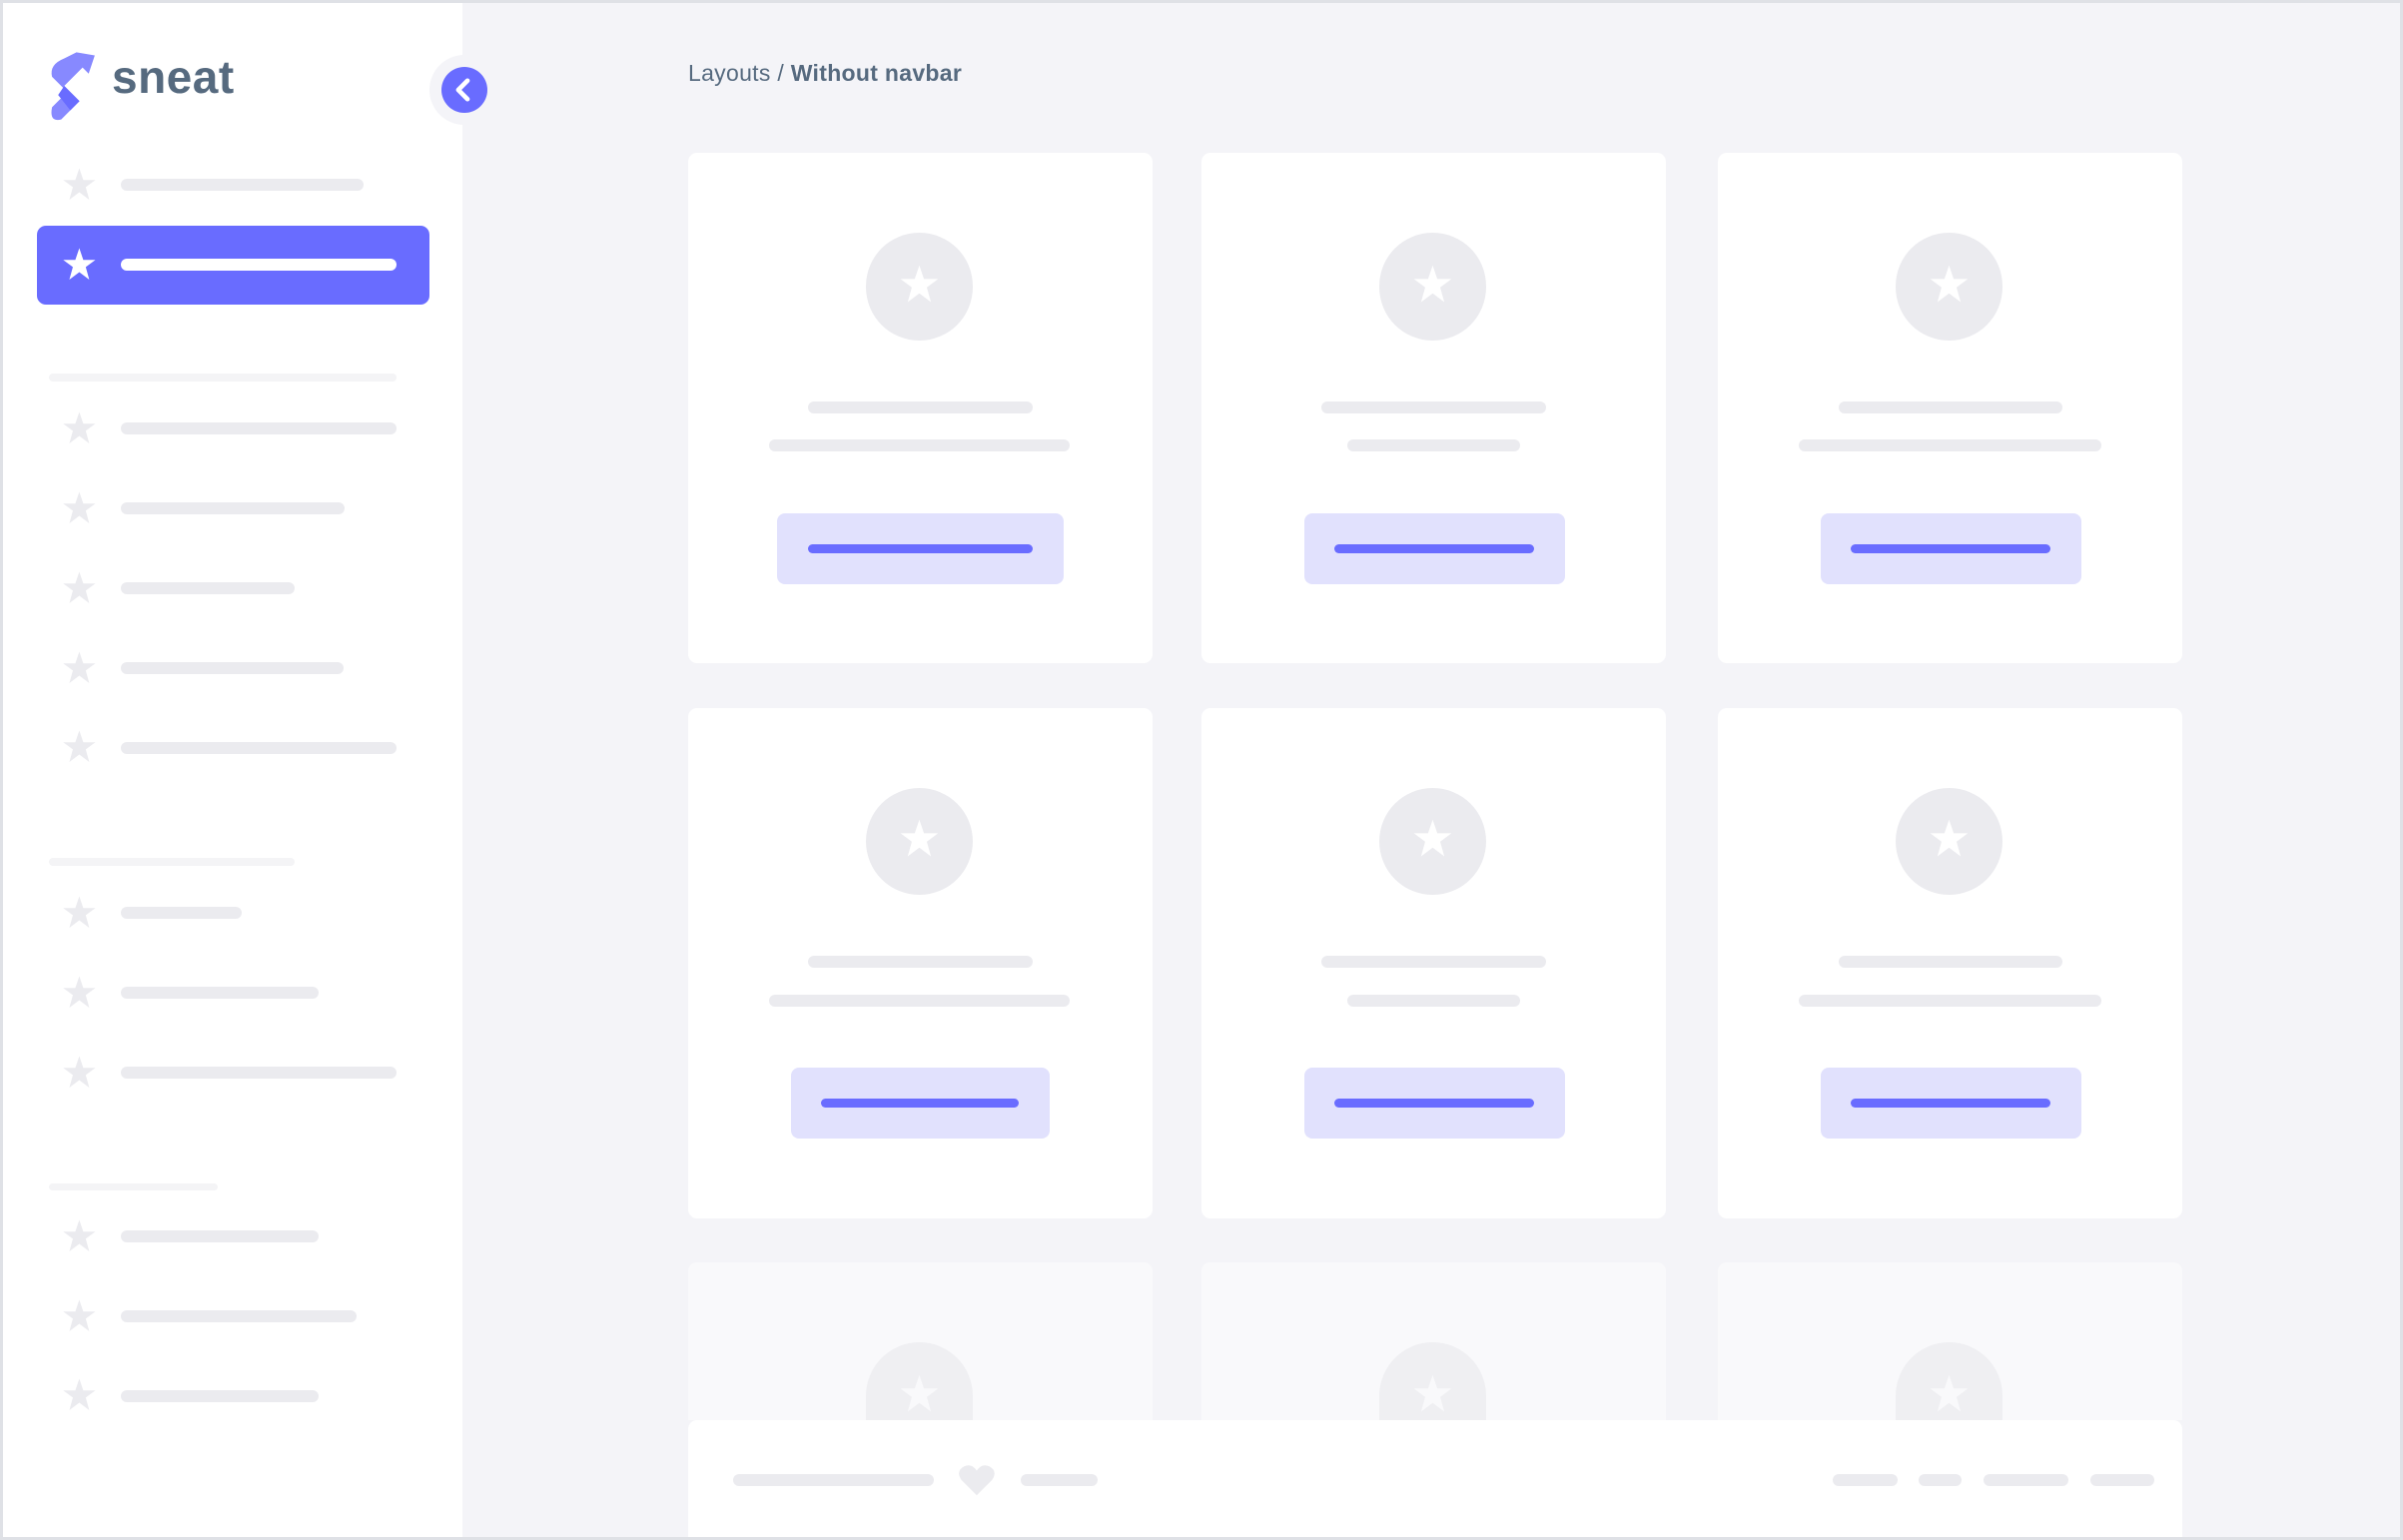  I want to click on logo-text: sneat, so click(173, 77).